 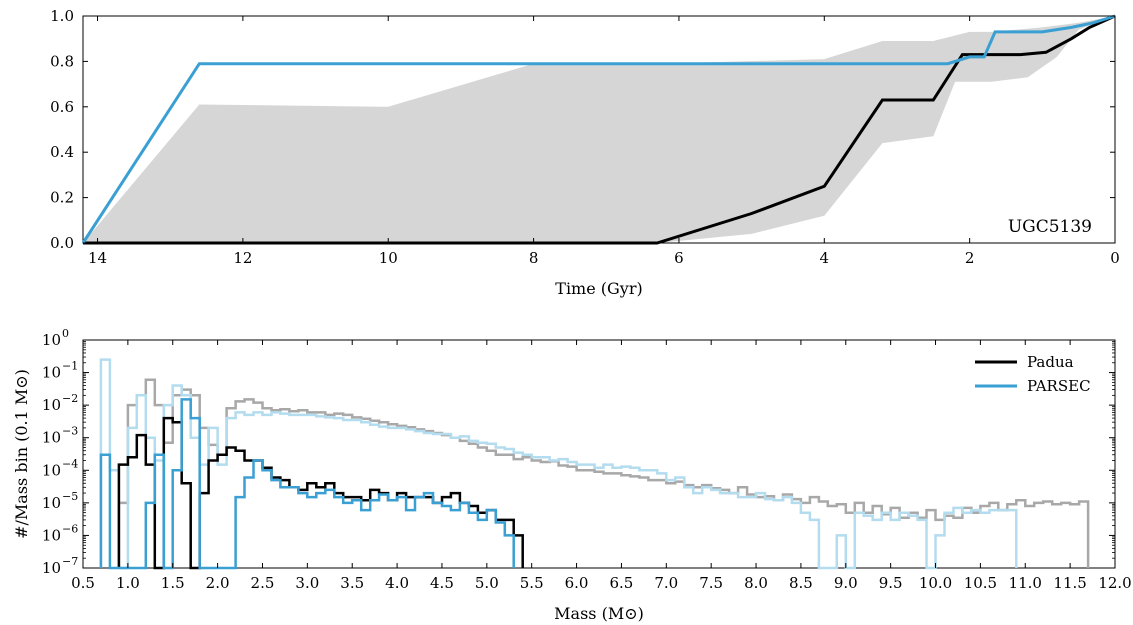 I want to click on hist-x-tick-label: 3.5, so click(x=352, y=583).